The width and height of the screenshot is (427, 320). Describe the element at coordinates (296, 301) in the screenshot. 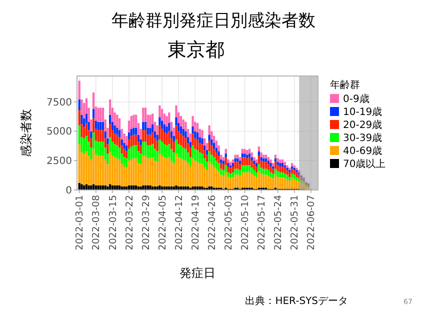

I see `source-note: 出典：HER-SYSデータ` at that location.